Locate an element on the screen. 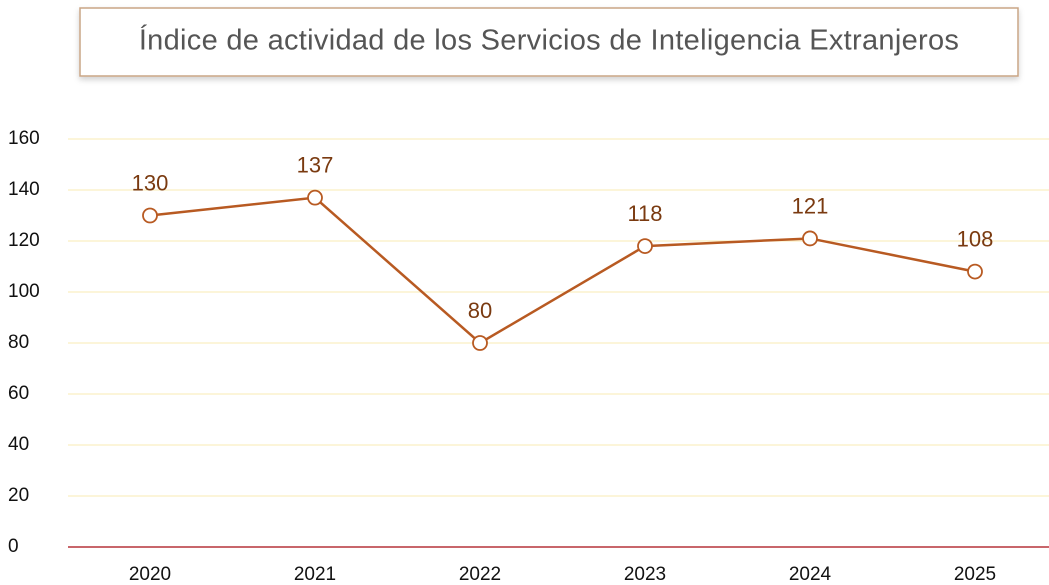 The height and width of the screenshot is (585, 1049). data-label: 121 is located at coordinates (810, 205).